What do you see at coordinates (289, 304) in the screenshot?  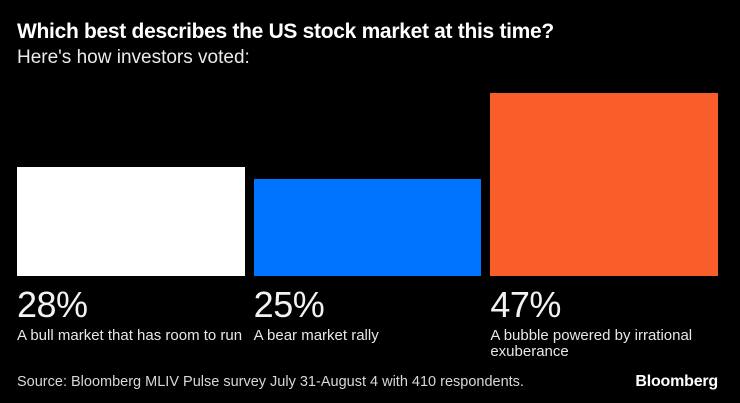 I see `value-label-bear-market-rally: 25%` at bounding box center [289, 304].